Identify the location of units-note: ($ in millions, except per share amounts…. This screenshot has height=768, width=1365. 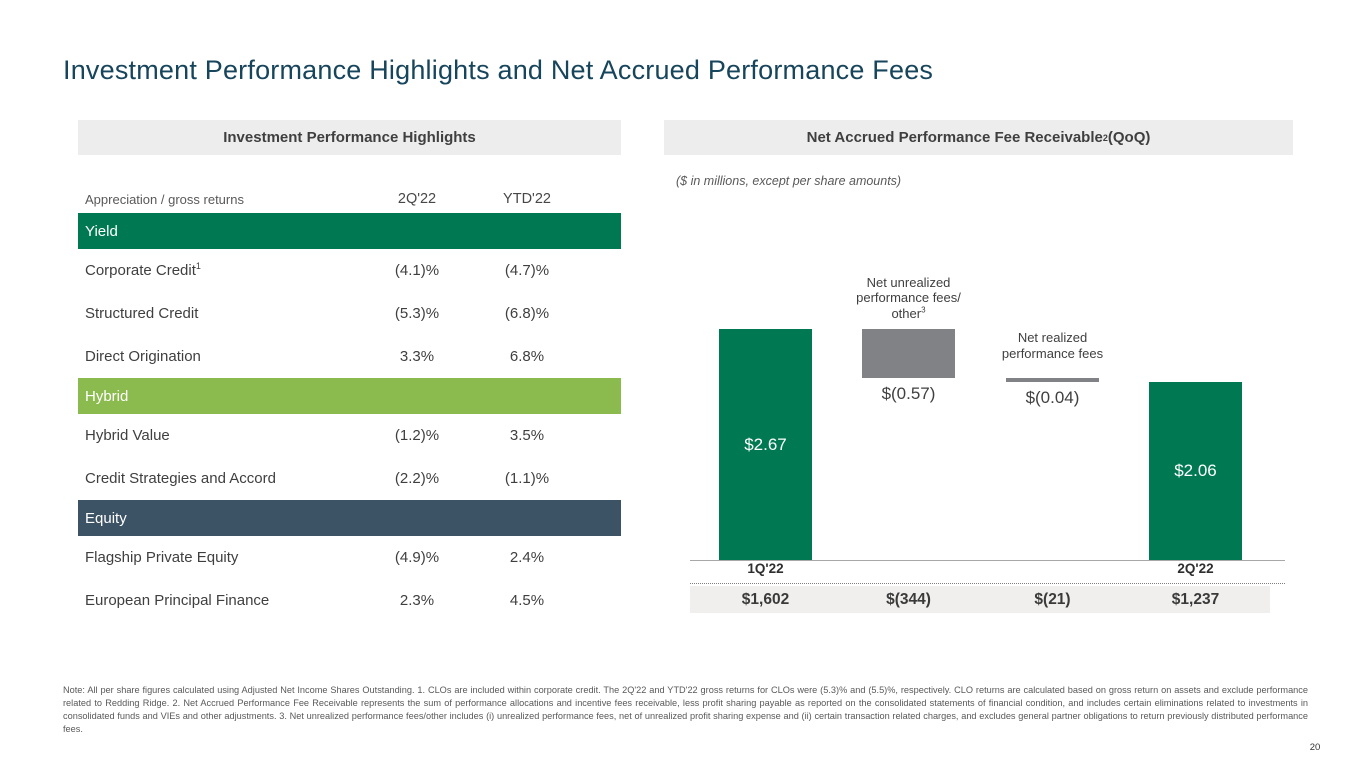
(789, 181).